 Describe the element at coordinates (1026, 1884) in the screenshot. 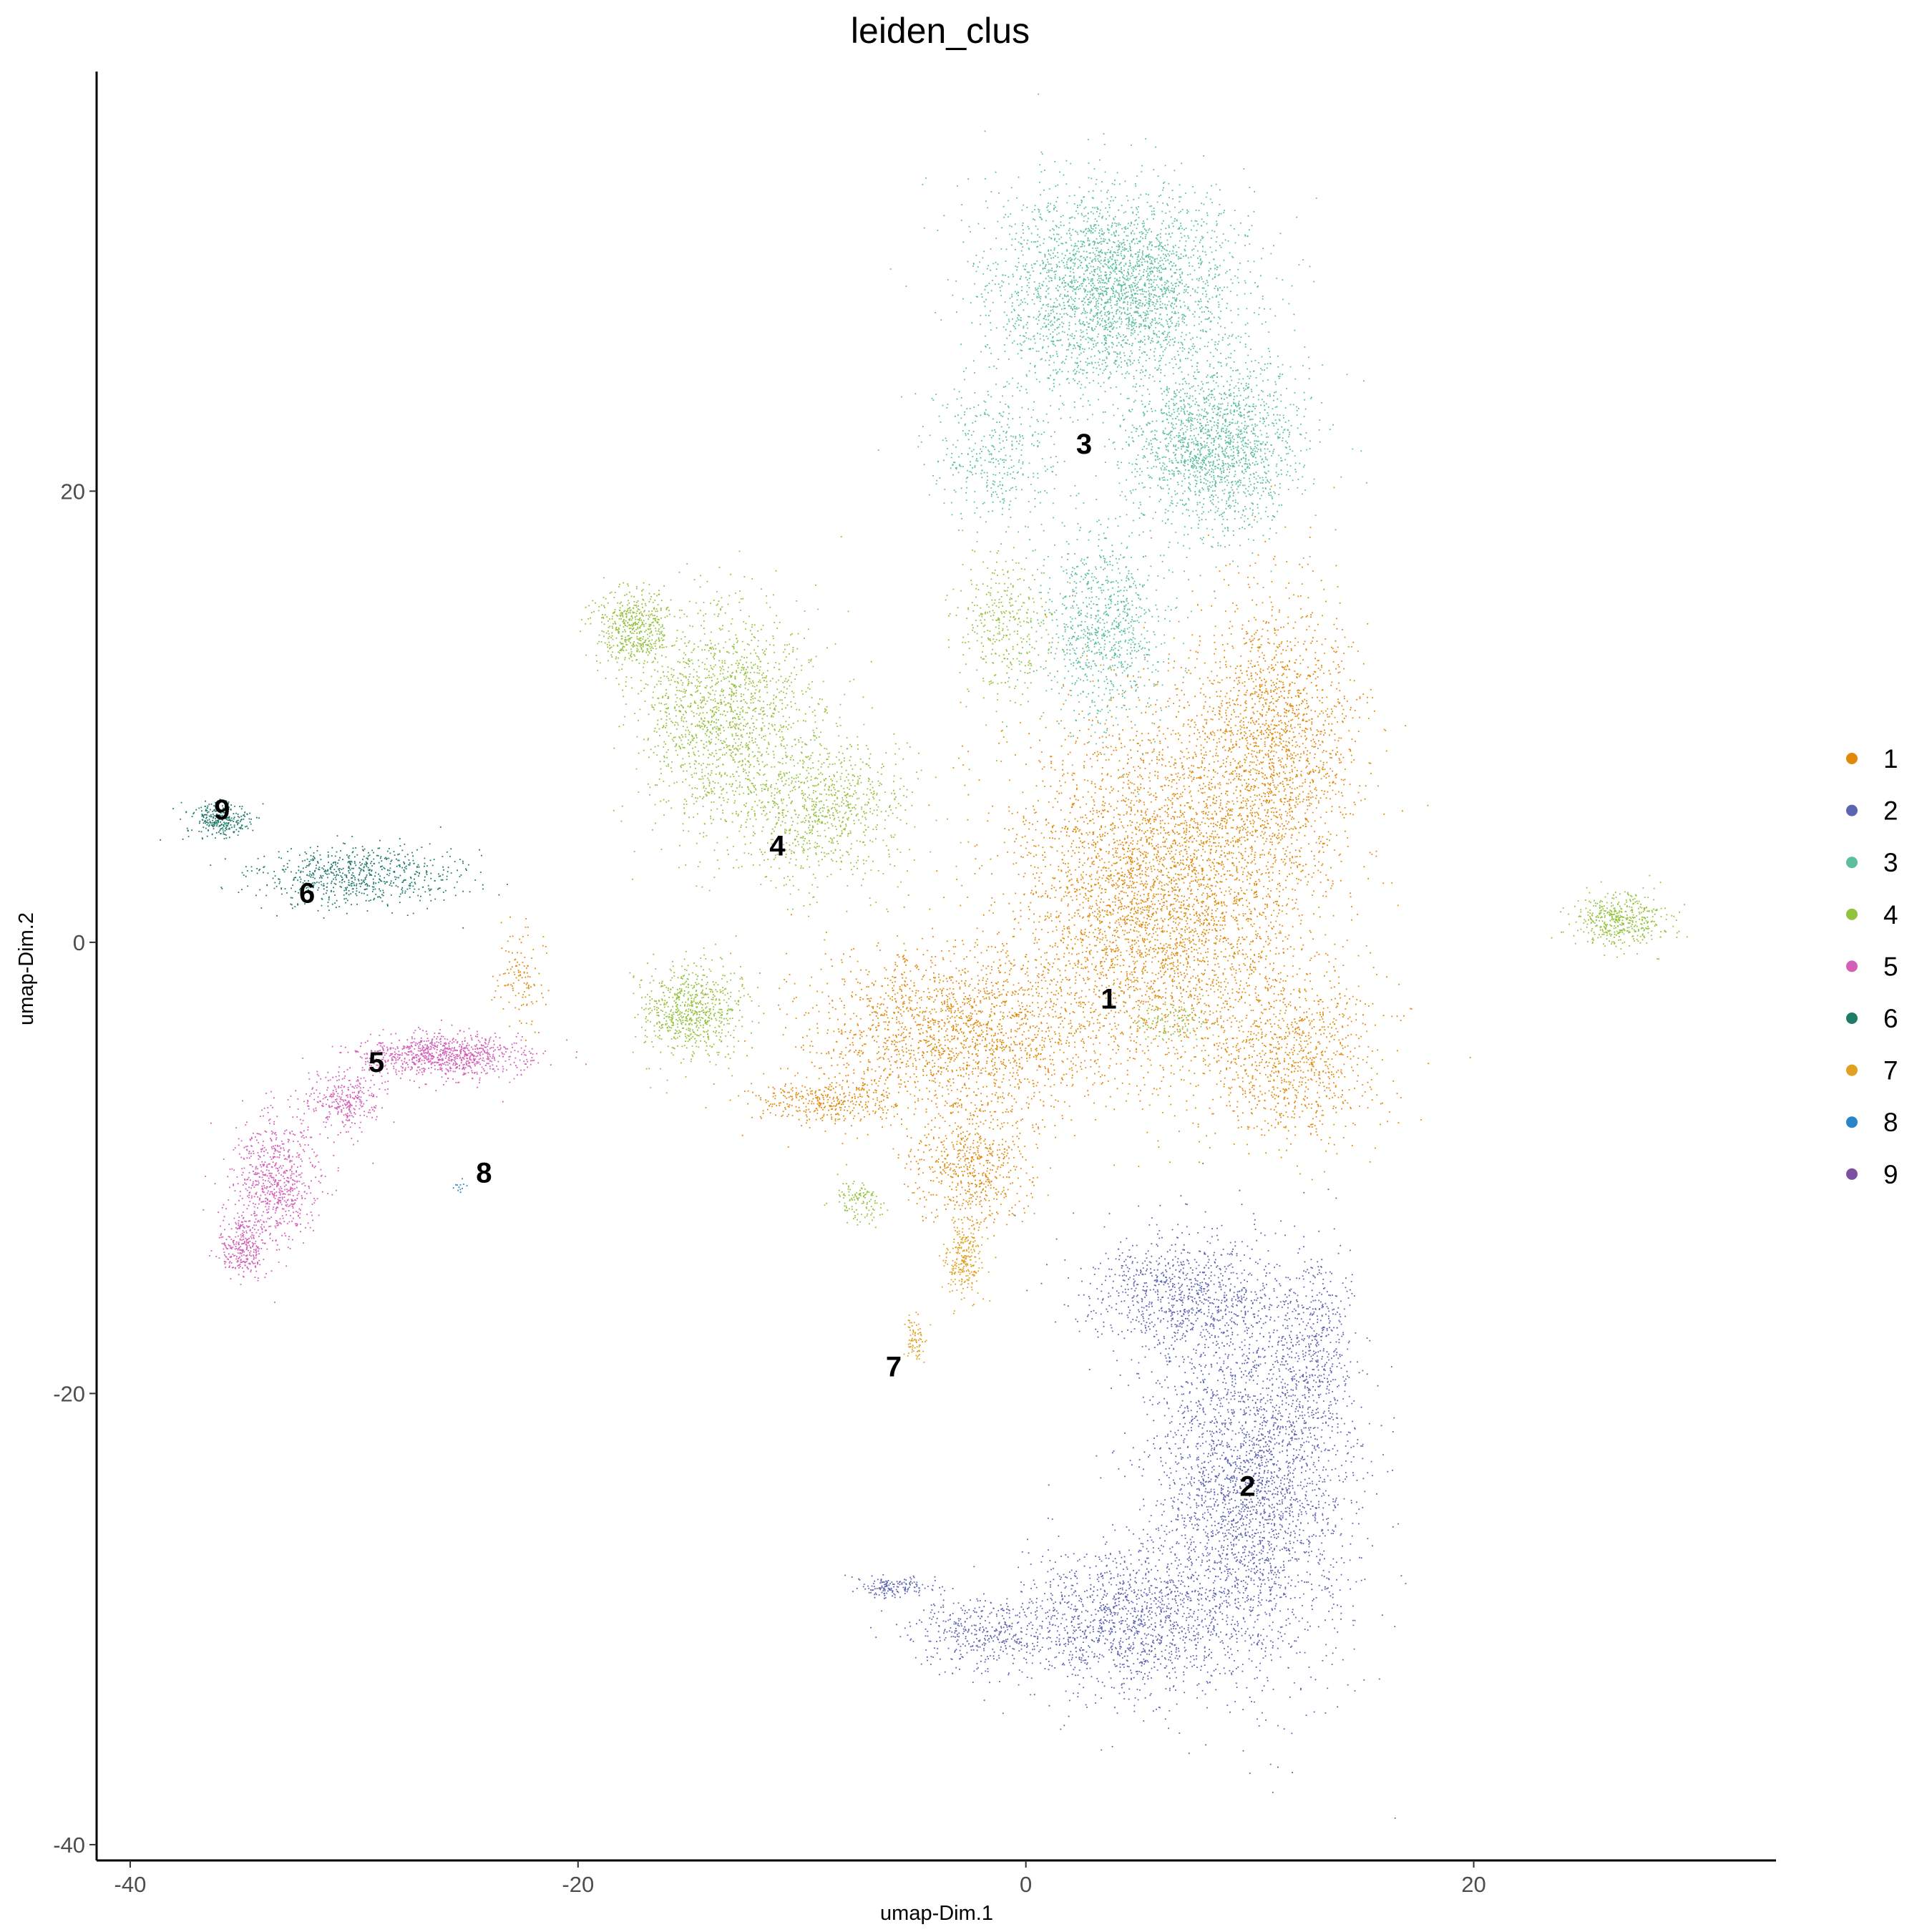

I see `x-tick-label: 0` at that location.